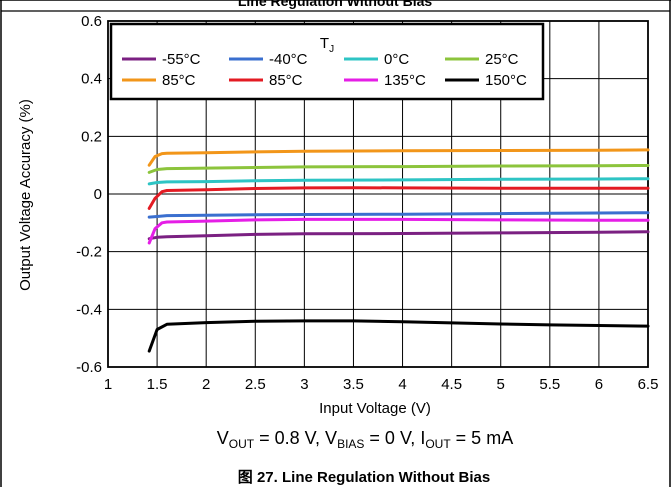 Image resolution: width=671 pixels, height=492 pixels. What do you see at coordinates (288, 59) in the screenshot?
I see `legend-label: -40°C` at bounding box center [288, 59].